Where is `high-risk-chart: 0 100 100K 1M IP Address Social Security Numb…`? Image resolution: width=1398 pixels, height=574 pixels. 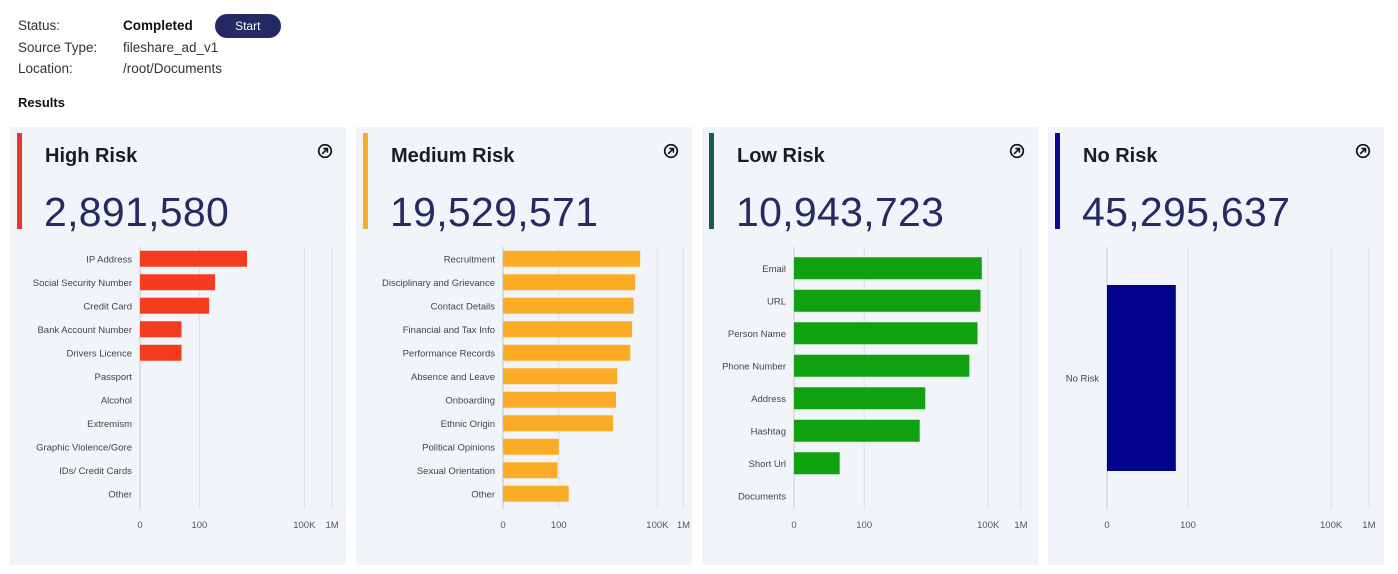 high-risk-chart: 0 100 100K 1M IP Address Social Security Numb… is located at coordinates (186, 389).